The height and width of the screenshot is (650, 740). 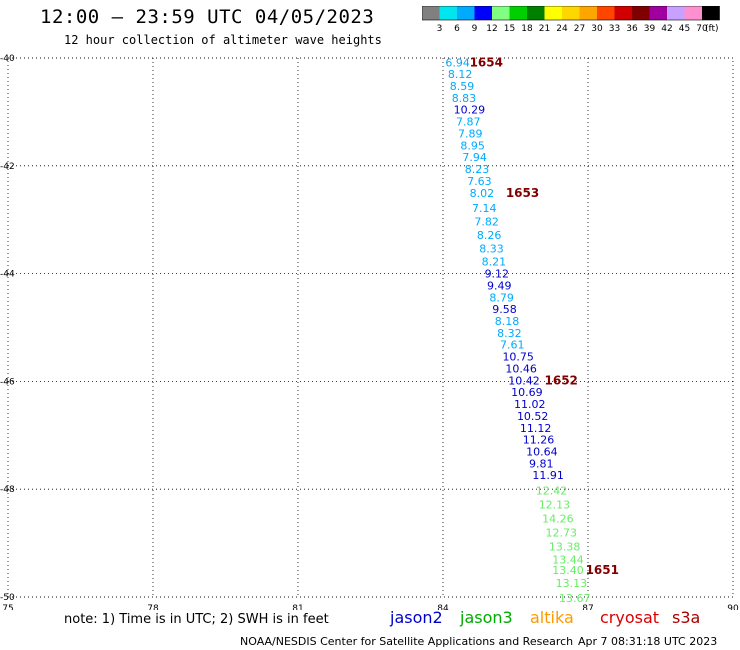 I want to click on y-tick-label: -44, so click(x=7, y=275).